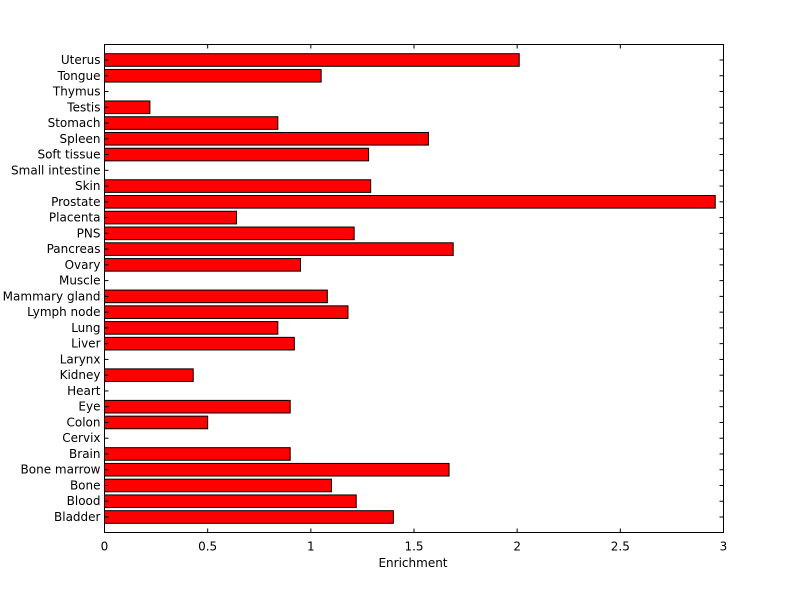  What do you see at coordinates (230, 501) in the screenshot?
I see `bar-blood` at bounding box center [230, 501].